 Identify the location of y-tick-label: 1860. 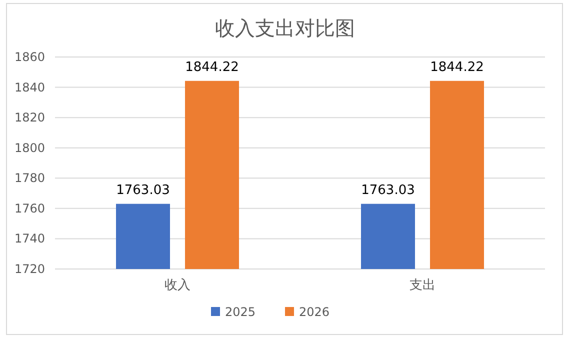
(29, 57).